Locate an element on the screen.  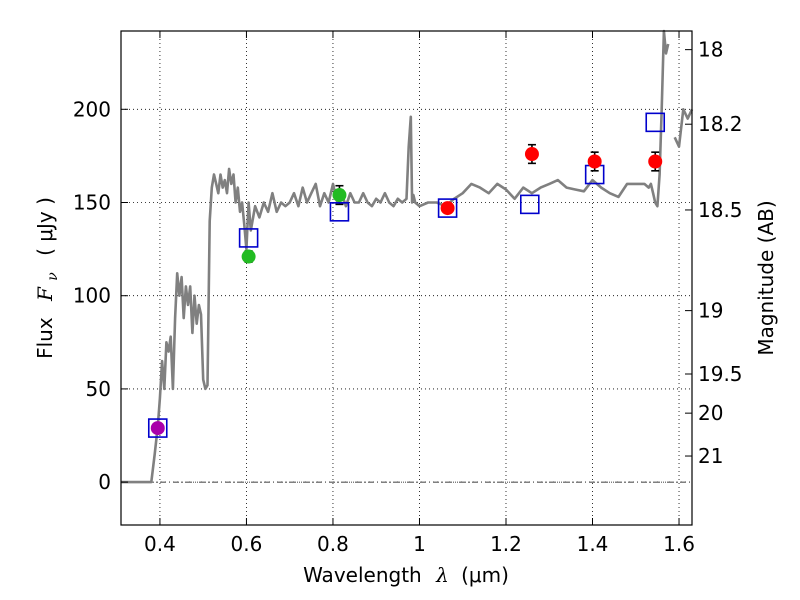
y-axis-label-text: Flux is located at coordinates (45, 338).